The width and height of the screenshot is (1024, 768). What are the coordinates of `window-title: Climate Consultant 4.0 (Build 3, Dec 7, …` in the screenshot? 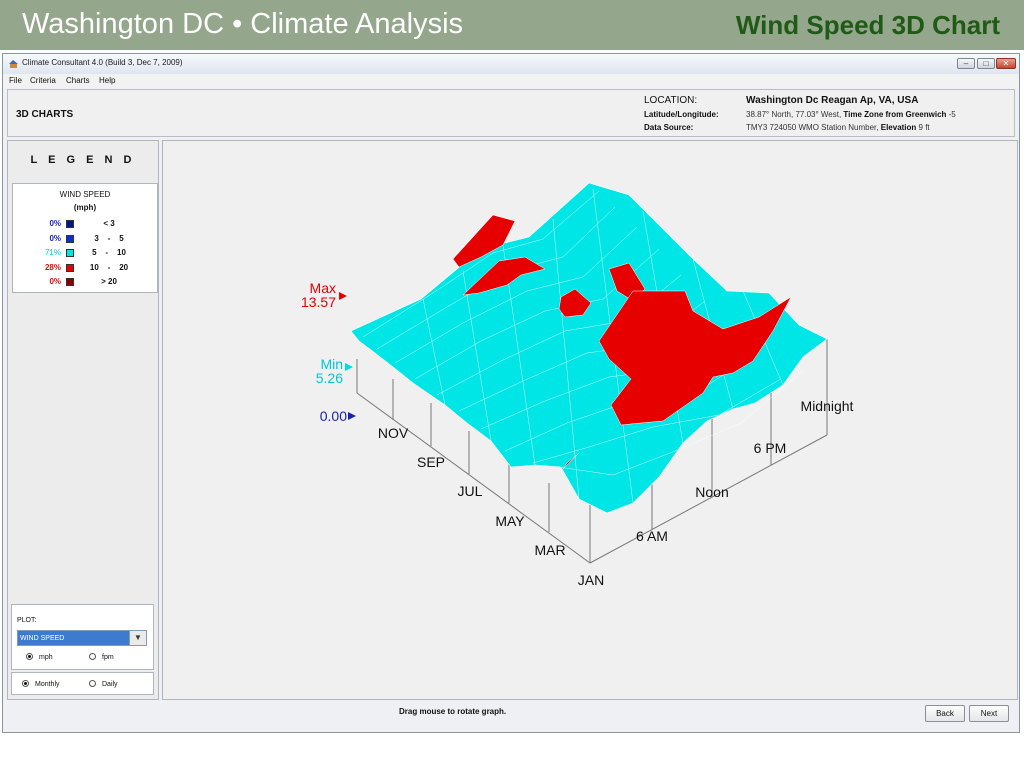 It's located at (102, 62).